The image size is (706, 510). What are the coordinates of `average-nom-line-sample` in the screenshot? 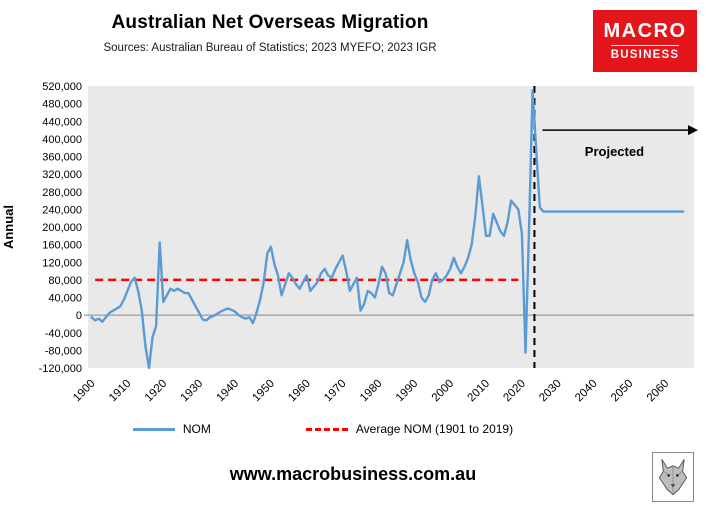 It's located at (326, 429).